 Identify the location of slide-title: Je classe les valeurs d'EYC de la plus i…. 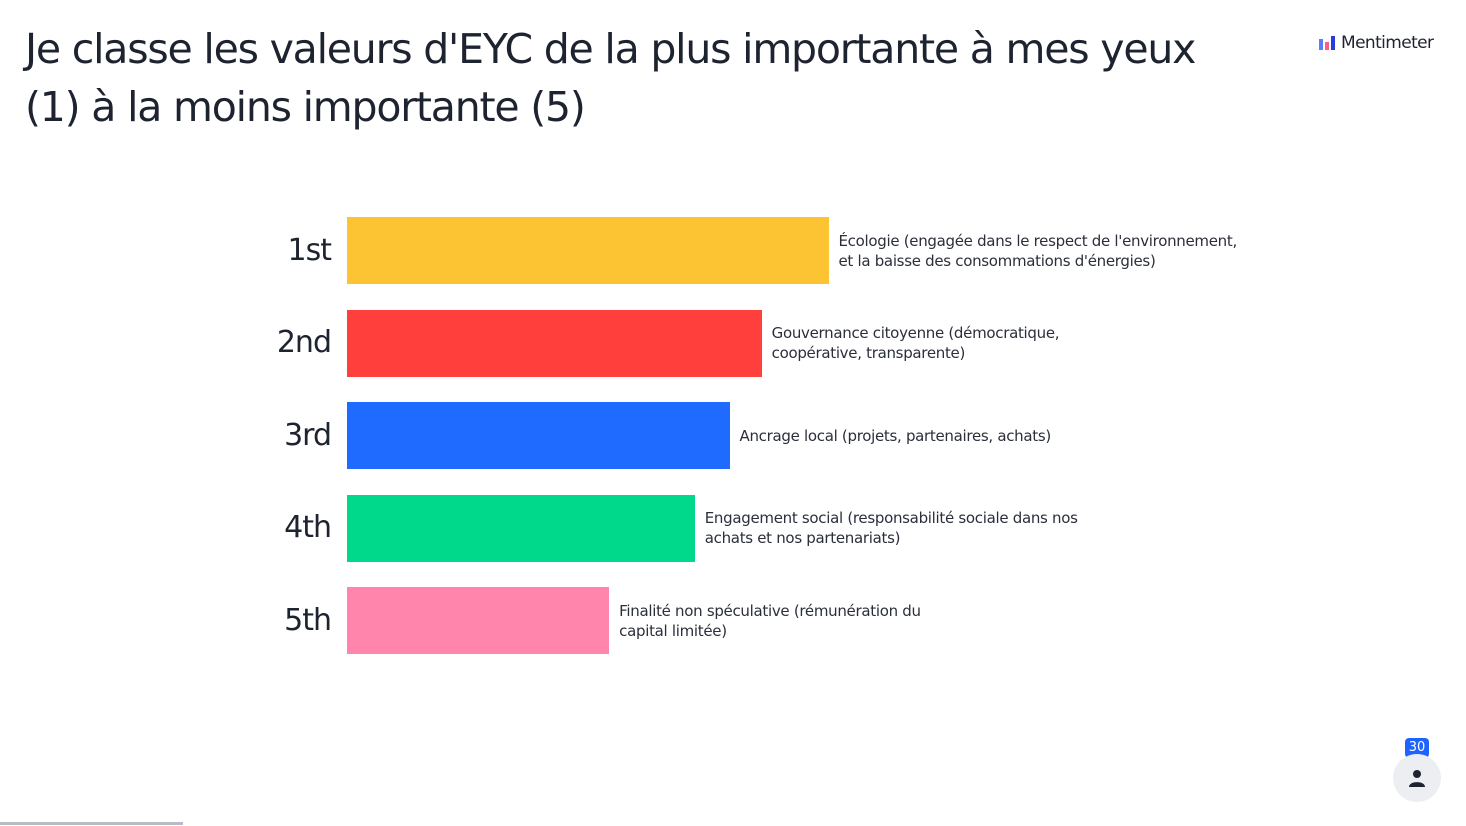
(610, 78).